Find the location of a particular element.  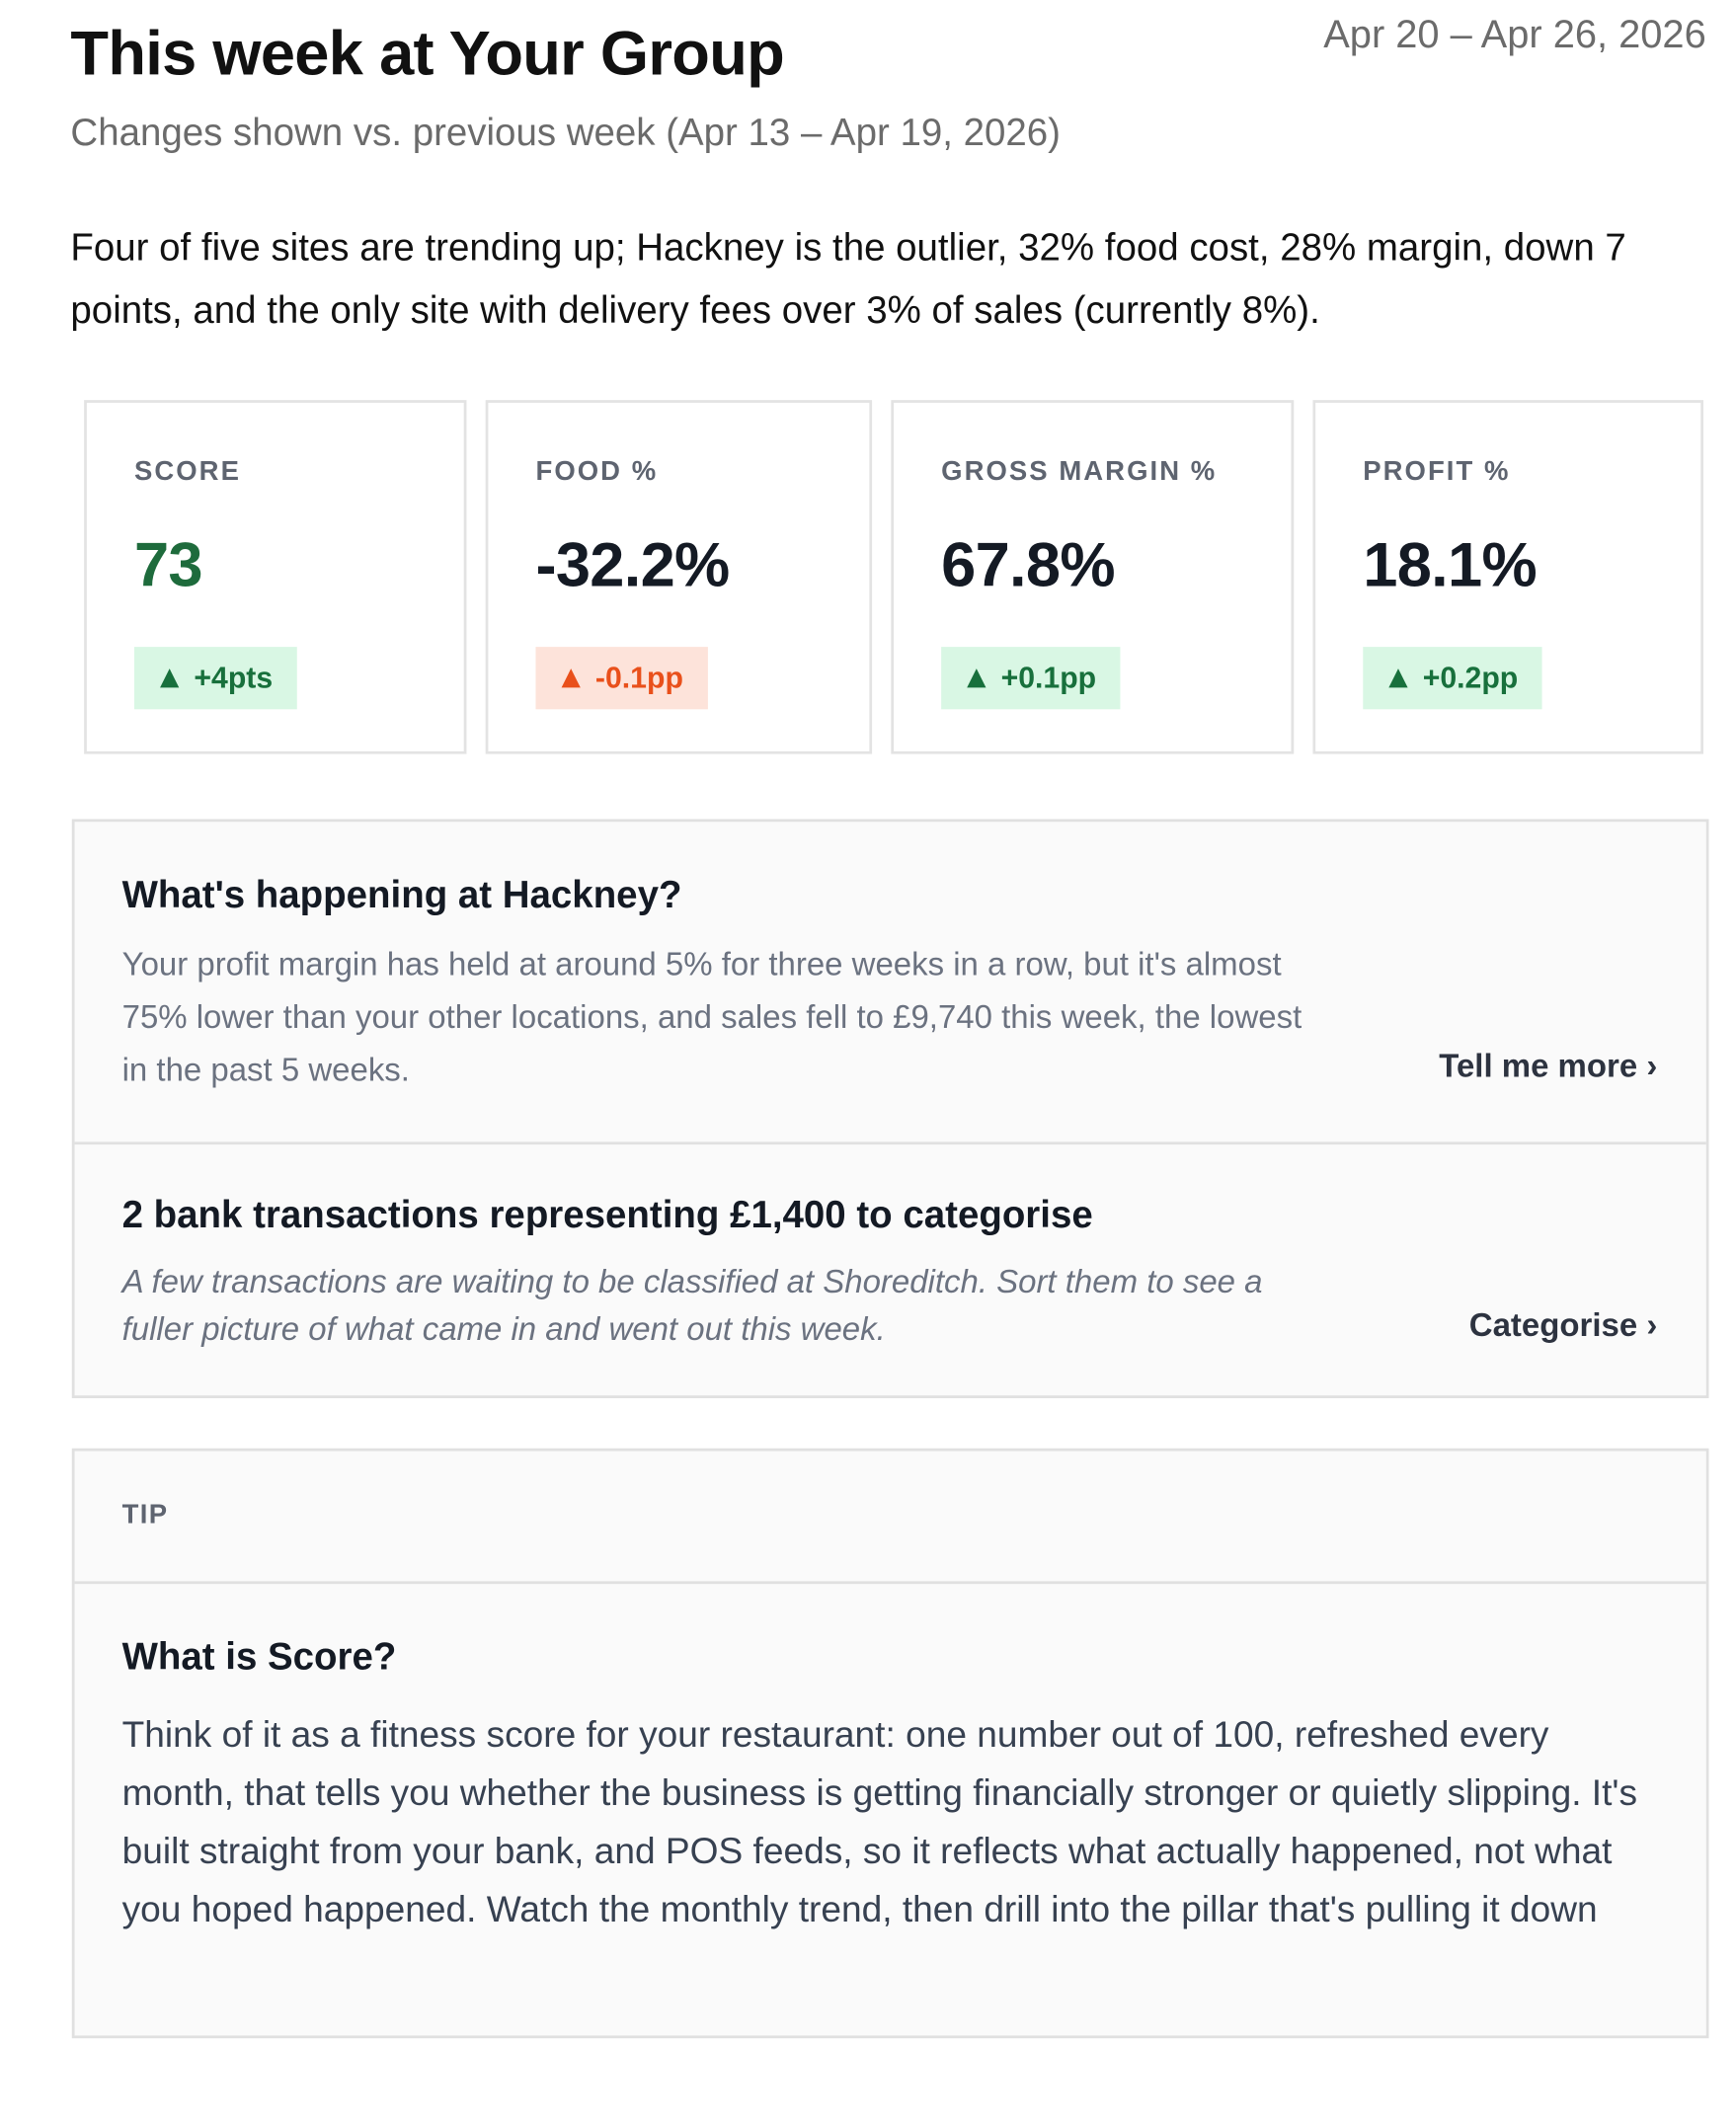

page-title: This week at Your Group is located at coordinates (427, 53).